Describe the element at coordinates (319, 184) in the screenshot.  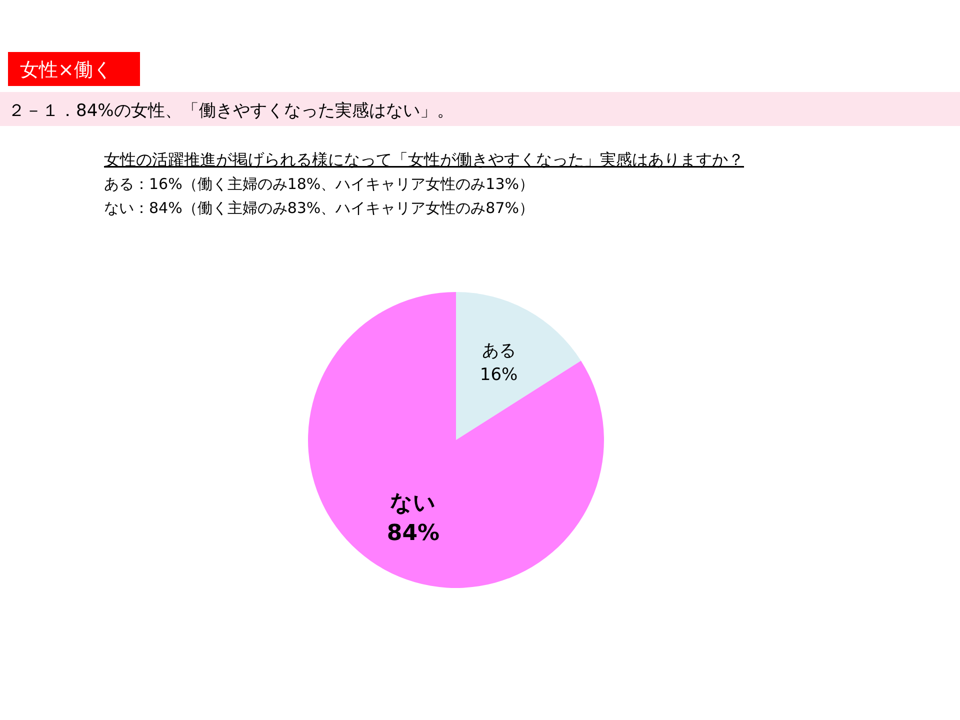
I see `text: ある：16%（働く主婦のみ18%、ハイキャリア女性のみ13%）` at that location.